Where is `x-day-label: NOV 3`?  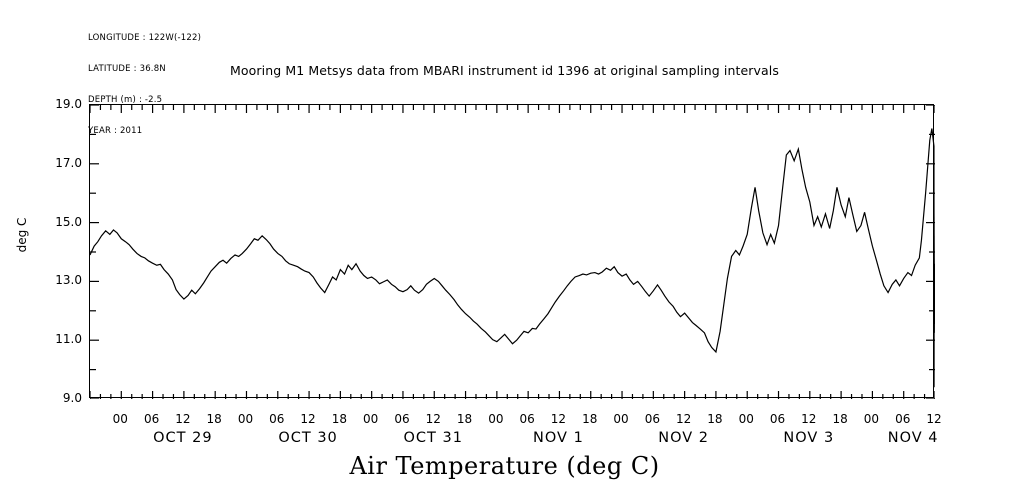 x-day-label: NOV 3 is located at coordinates (809, 438).